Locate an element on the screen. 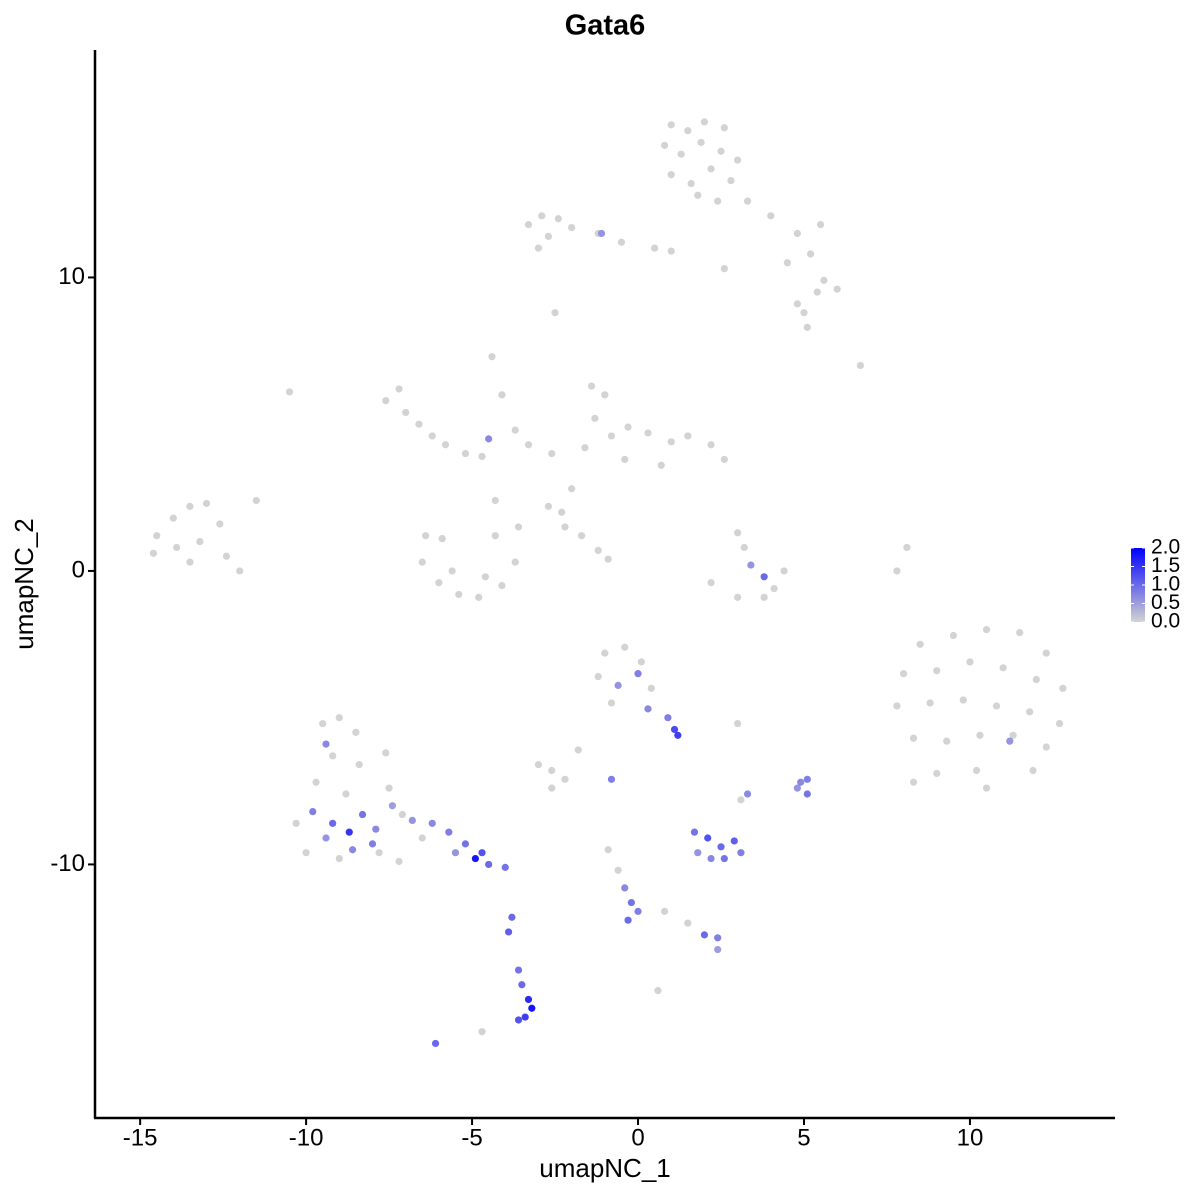 This screenshot has width=1200, height=1200. y-axis-label: umapNC_2 is located at coordinates (24, 584).